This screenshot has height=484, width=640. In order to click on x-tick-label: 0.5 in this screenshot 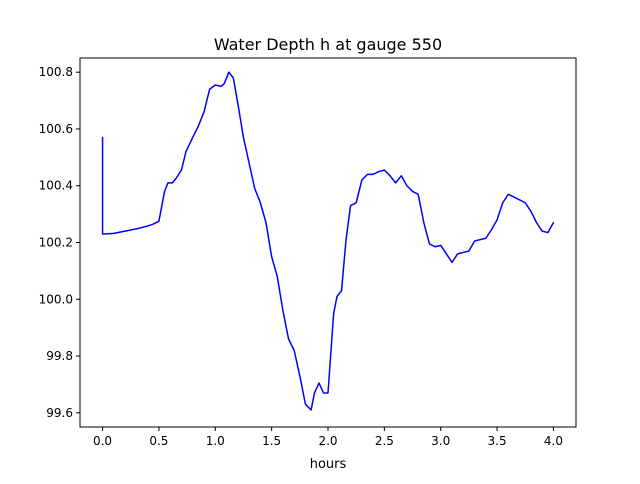, I will do `click(158, 441)`.